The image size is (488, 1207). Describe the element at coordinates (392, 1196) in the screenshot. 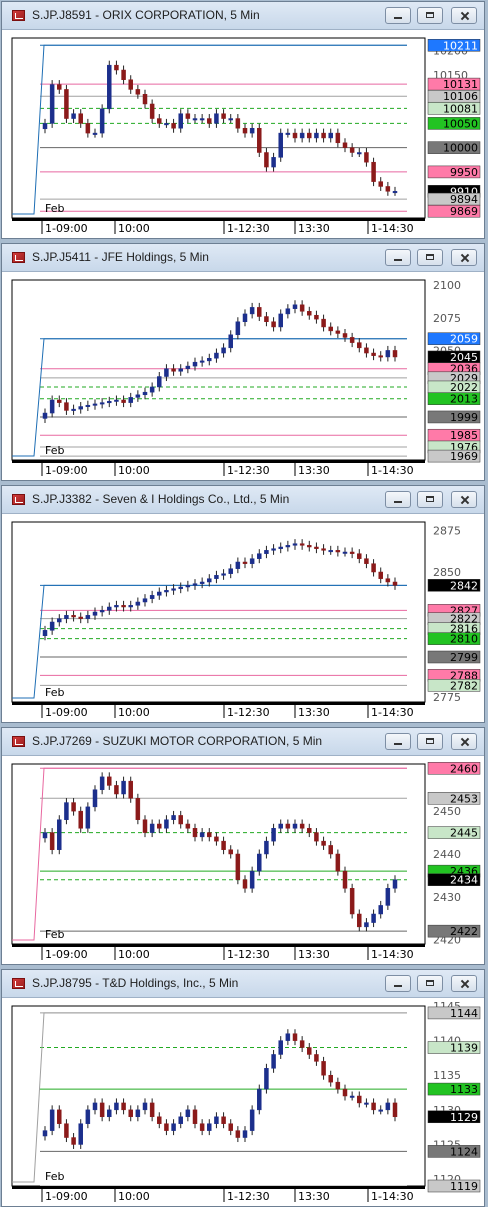

I see `x-tick-label: 1-14:30` at that location.